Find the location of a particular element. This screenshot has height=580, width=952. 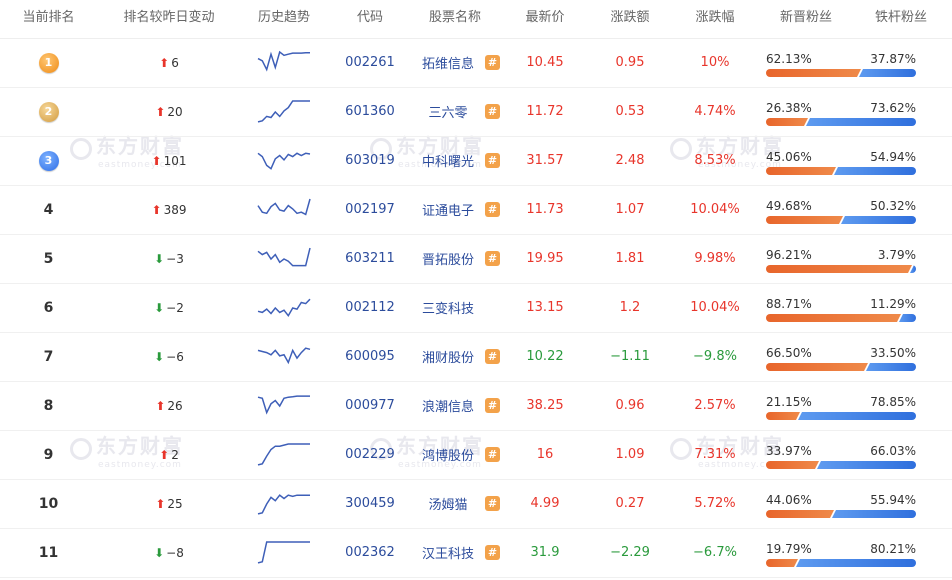

stock-code-link: 002112 is located at coordinates (370, 307).